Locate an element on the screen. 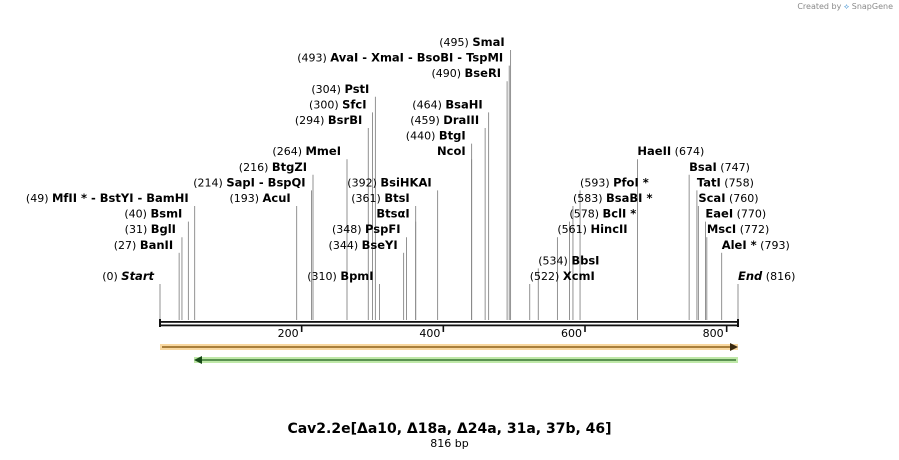  site-label: (490) BseRI is located at coordinates (466, 73).